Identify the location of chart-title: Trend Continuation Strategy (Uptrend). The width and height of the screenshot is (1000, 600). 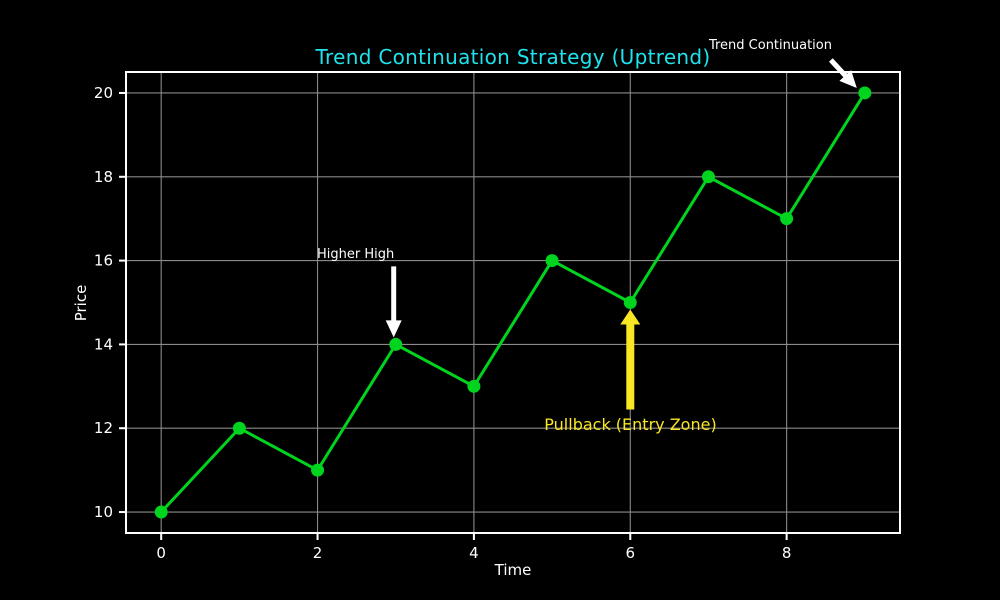
(513, 57).